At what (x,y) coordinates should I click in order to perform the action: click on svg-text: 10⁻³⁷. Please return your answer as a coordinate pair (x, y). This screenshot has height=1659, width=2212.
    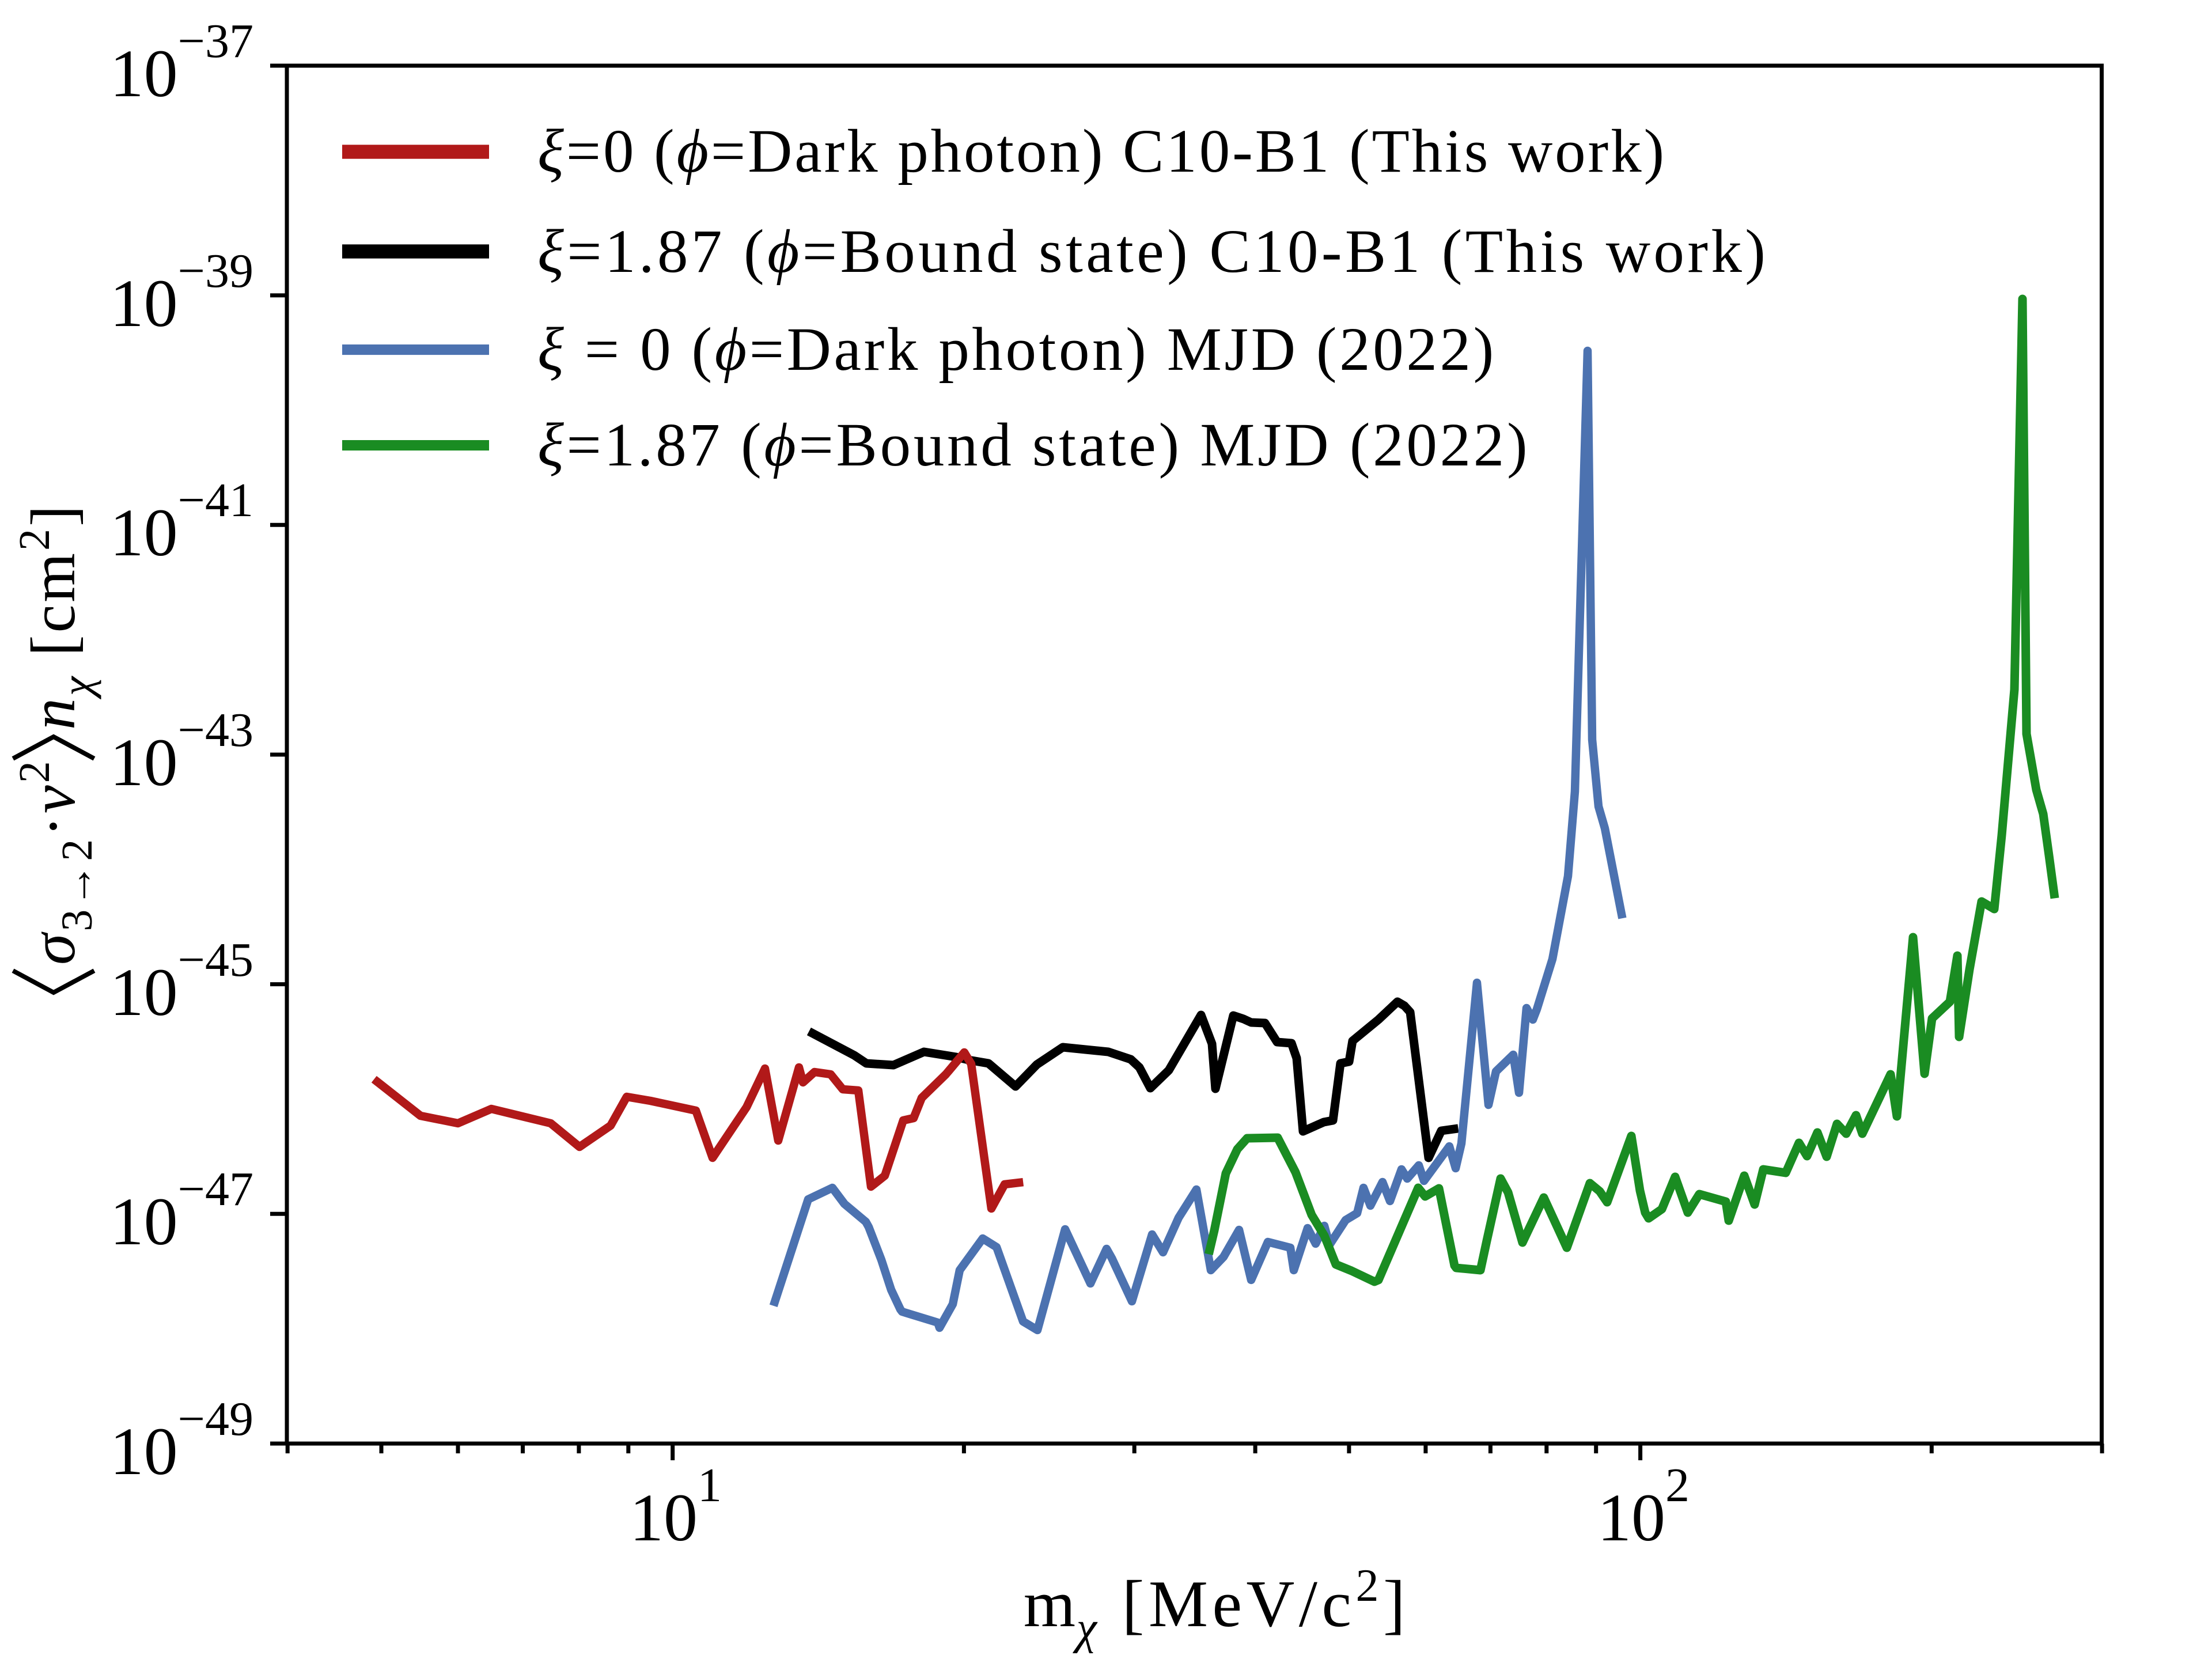
    Looking at the image, I should click on (181, 62).